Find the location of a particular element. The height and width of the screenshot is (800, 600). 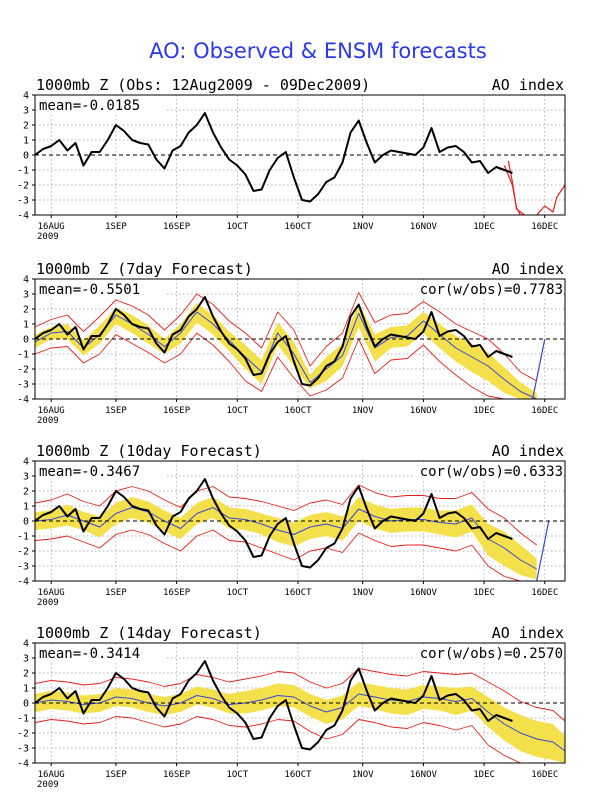

panel-title: 1000mb Z (14day Forecast) is located at coordinates (149, 633).